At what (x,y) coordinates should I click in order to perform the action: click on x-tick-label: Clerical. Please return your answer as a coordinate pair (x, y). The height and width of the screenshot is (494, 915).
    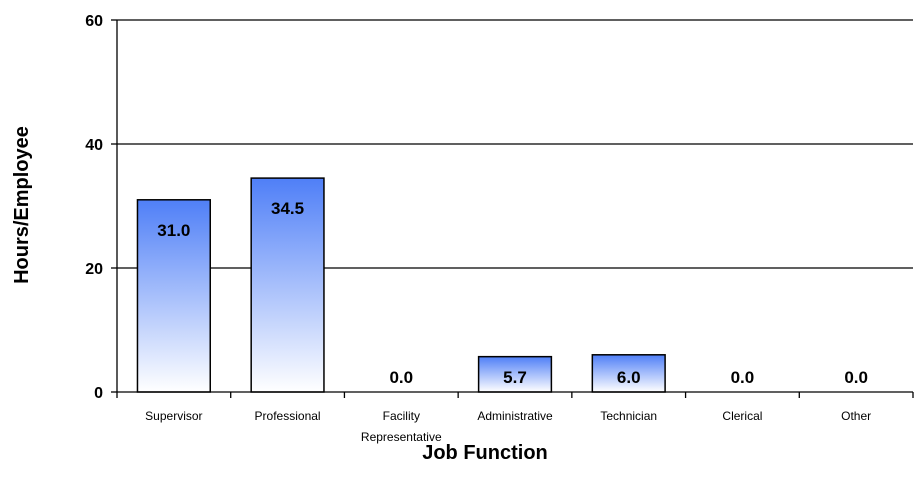
    Looking at the image, I should click on (742, 416).